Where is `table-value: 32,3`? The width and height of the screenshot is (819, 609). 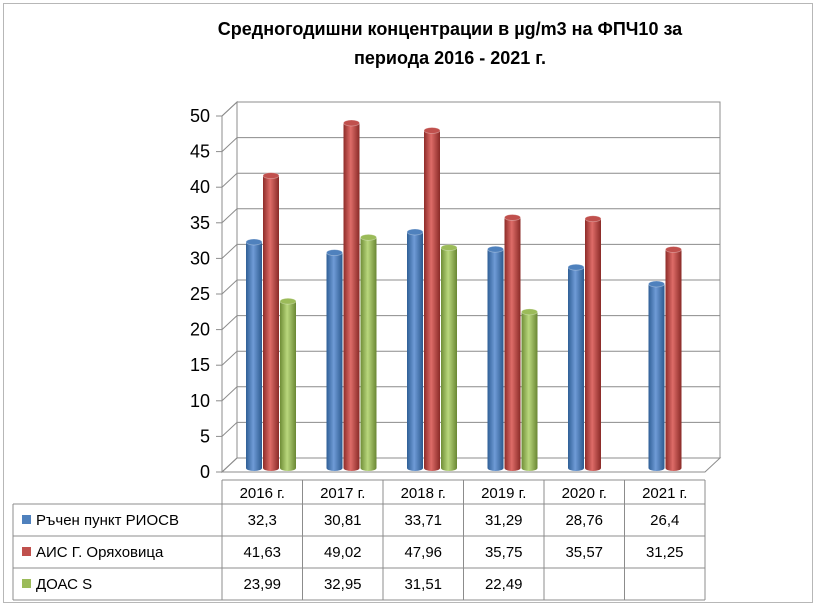 table-value: 32,3 is located at coordinates (262, 520).